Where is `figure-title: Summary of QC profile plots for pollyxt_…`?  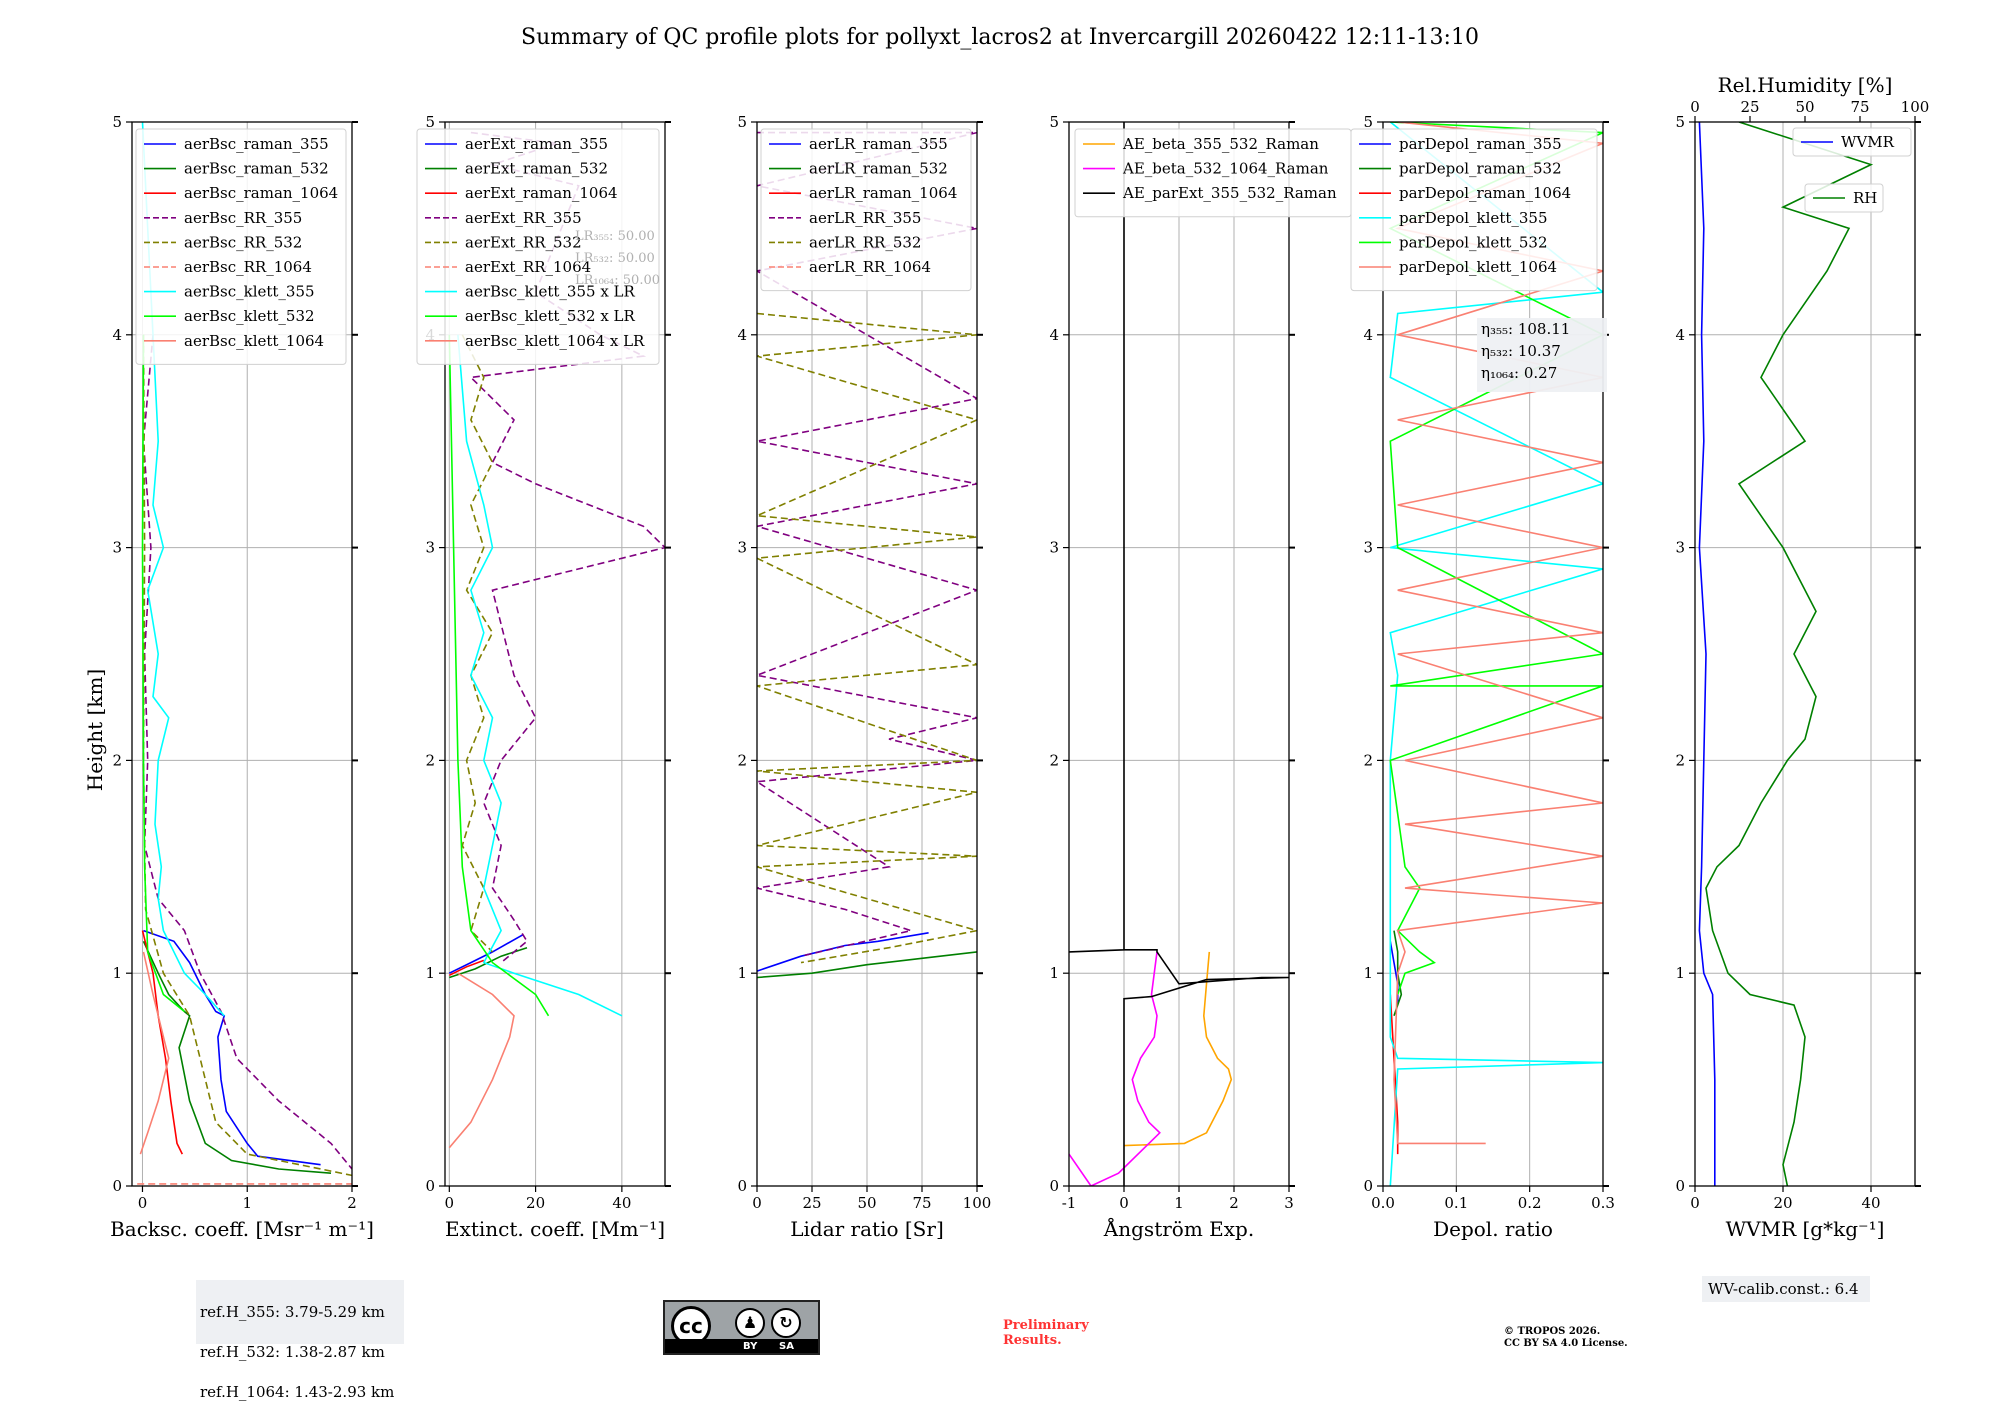 figure-title: Summary of QC profile plots for pollyxt_… is located at coordinates (1000, 37).